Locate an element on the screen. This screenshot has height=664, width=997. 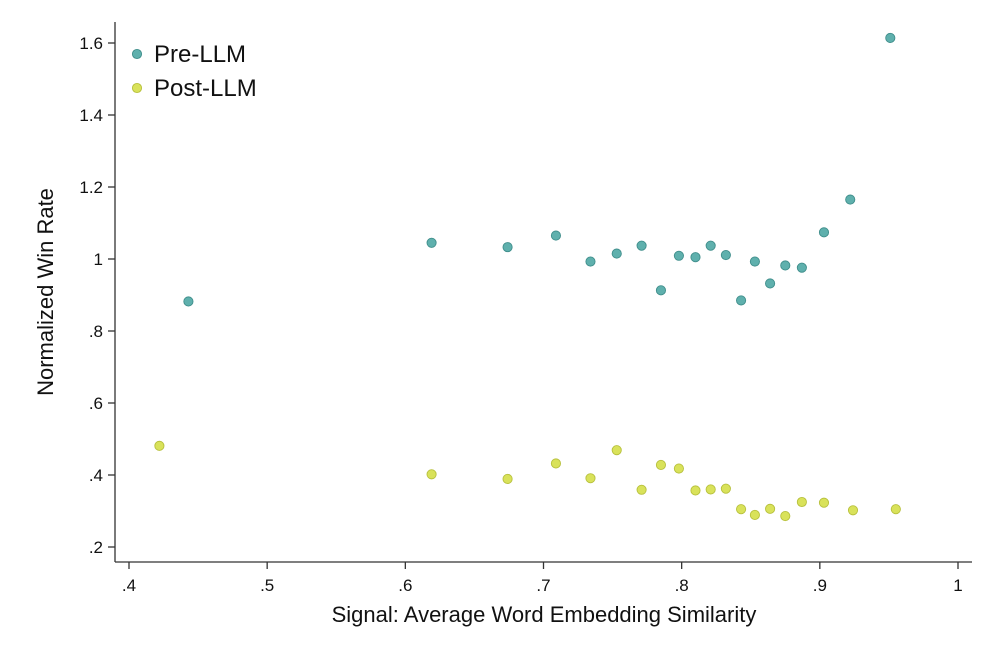
legend-swatch-post-llm is located at coordinates (137, 88).